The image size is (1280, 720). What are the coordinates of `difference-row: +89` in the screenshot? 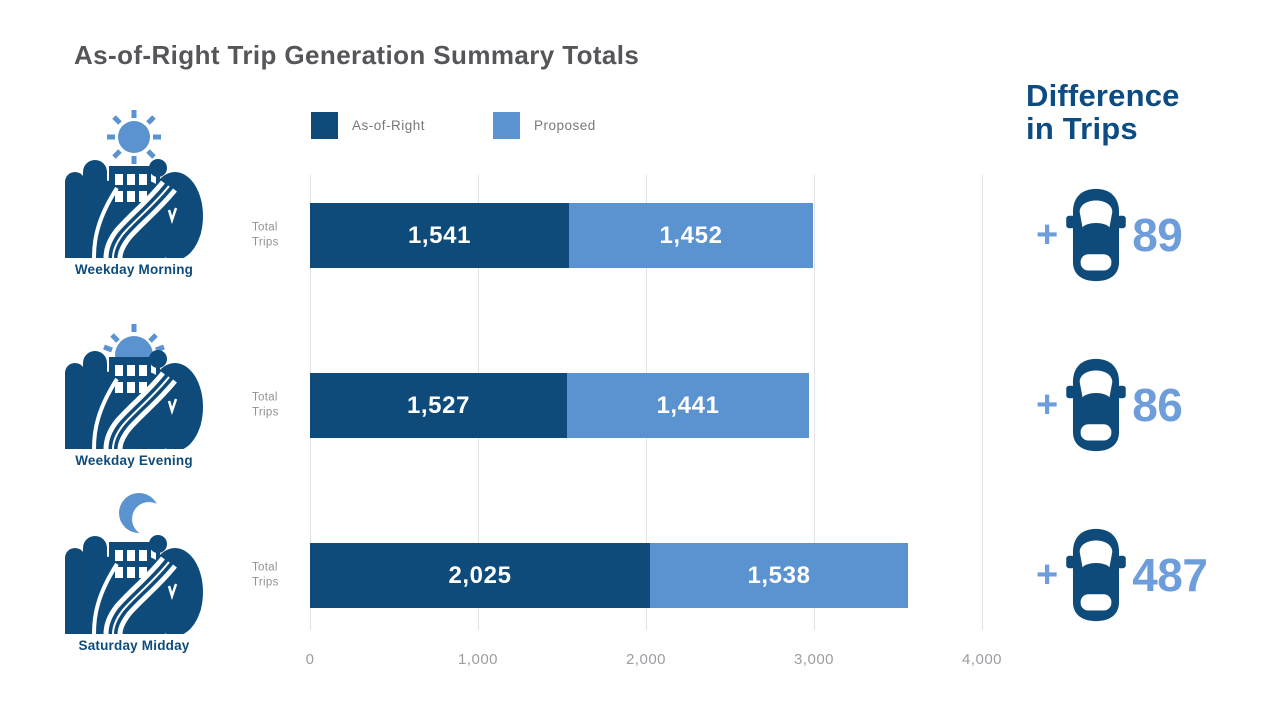 It's located at (1109, 235).